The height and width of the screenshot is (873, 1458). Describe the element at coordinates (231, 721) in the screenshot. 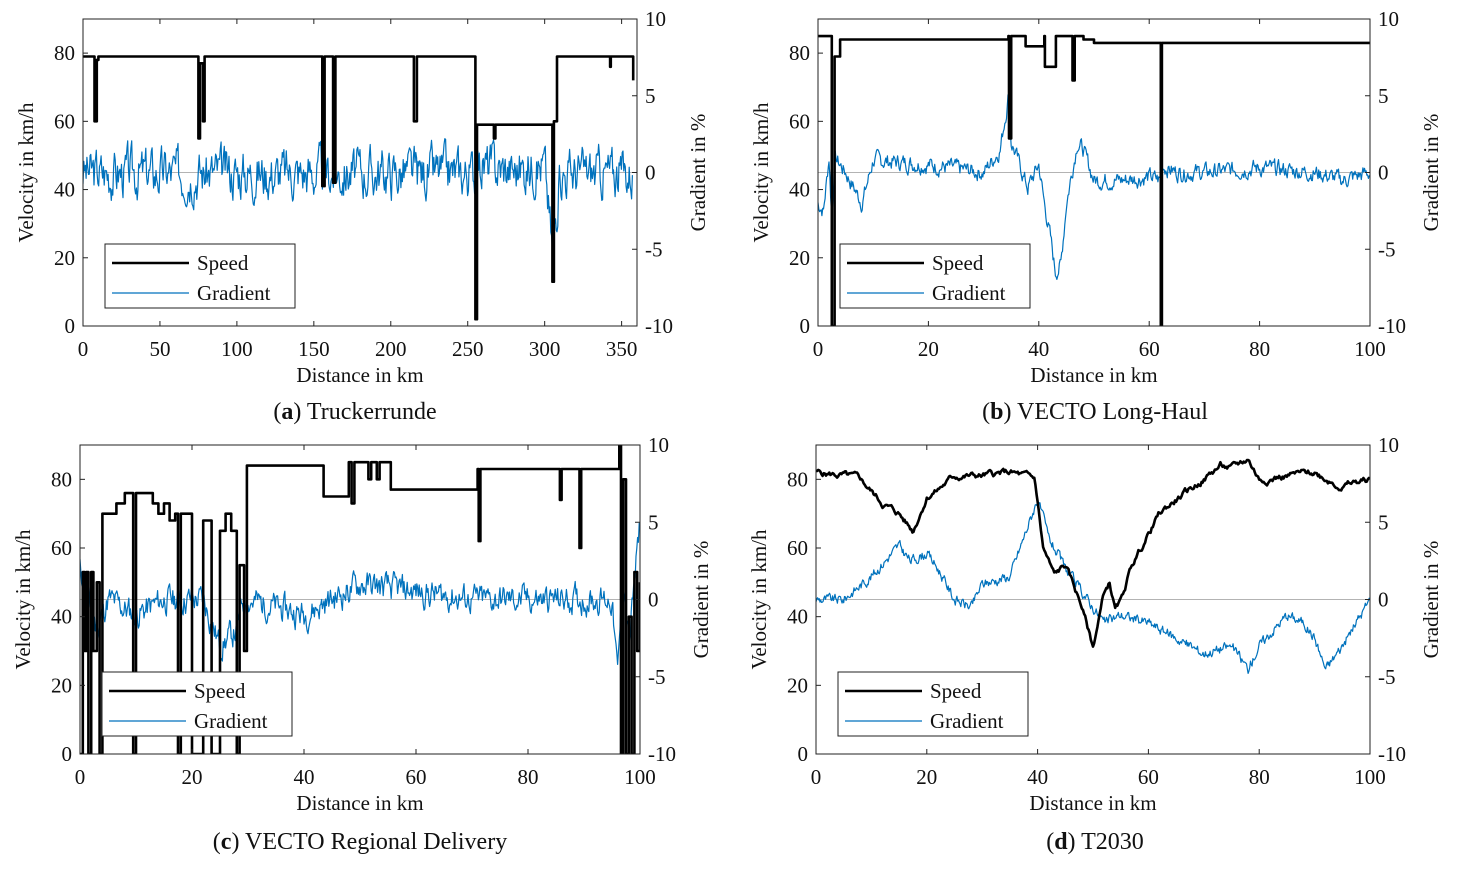

I see `legend-label-gradient: Gradient` at that location.